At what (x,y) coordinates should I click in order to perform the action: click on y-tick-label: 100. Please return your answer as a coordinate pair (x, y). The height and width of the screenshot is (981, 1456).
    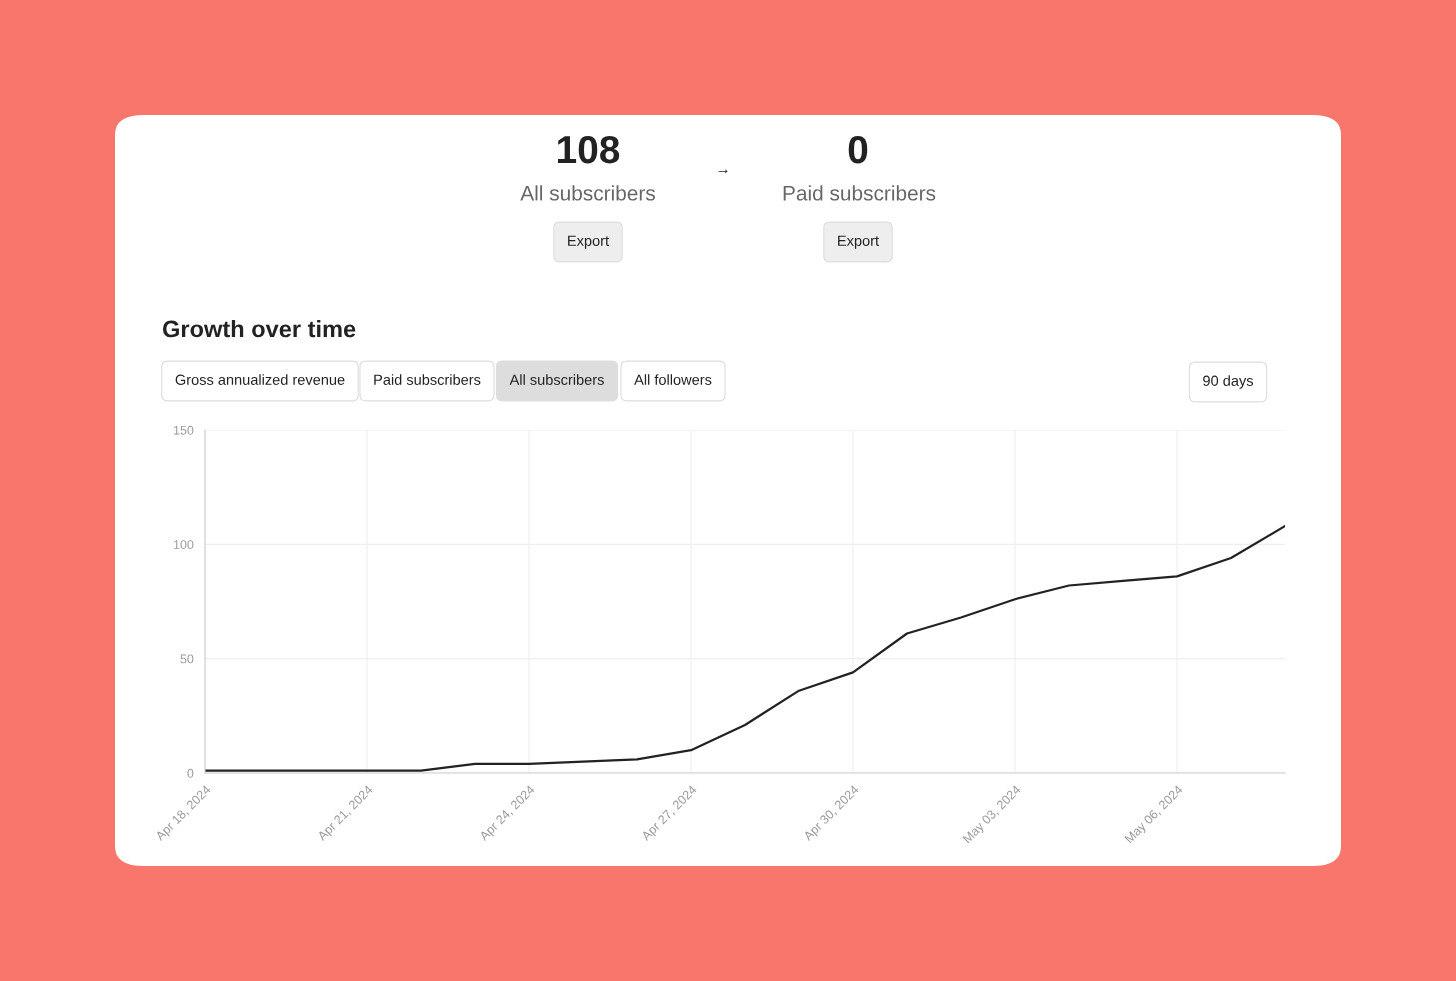
    Looking at the image, I should click on (183, 544).